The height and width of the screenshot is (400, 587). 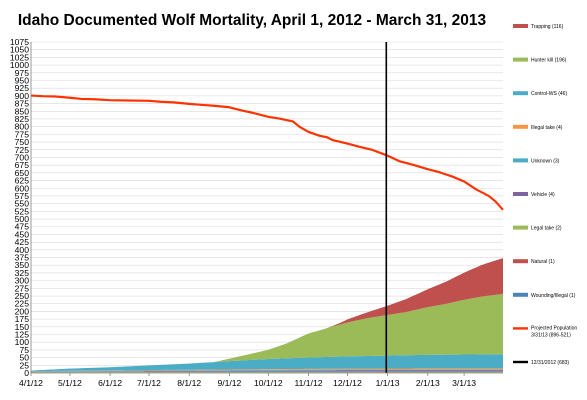 What do you see at coordinates (22, 204) in the screenshot?
I see `y-tick-label: 550` at bounding box center [22, 204].